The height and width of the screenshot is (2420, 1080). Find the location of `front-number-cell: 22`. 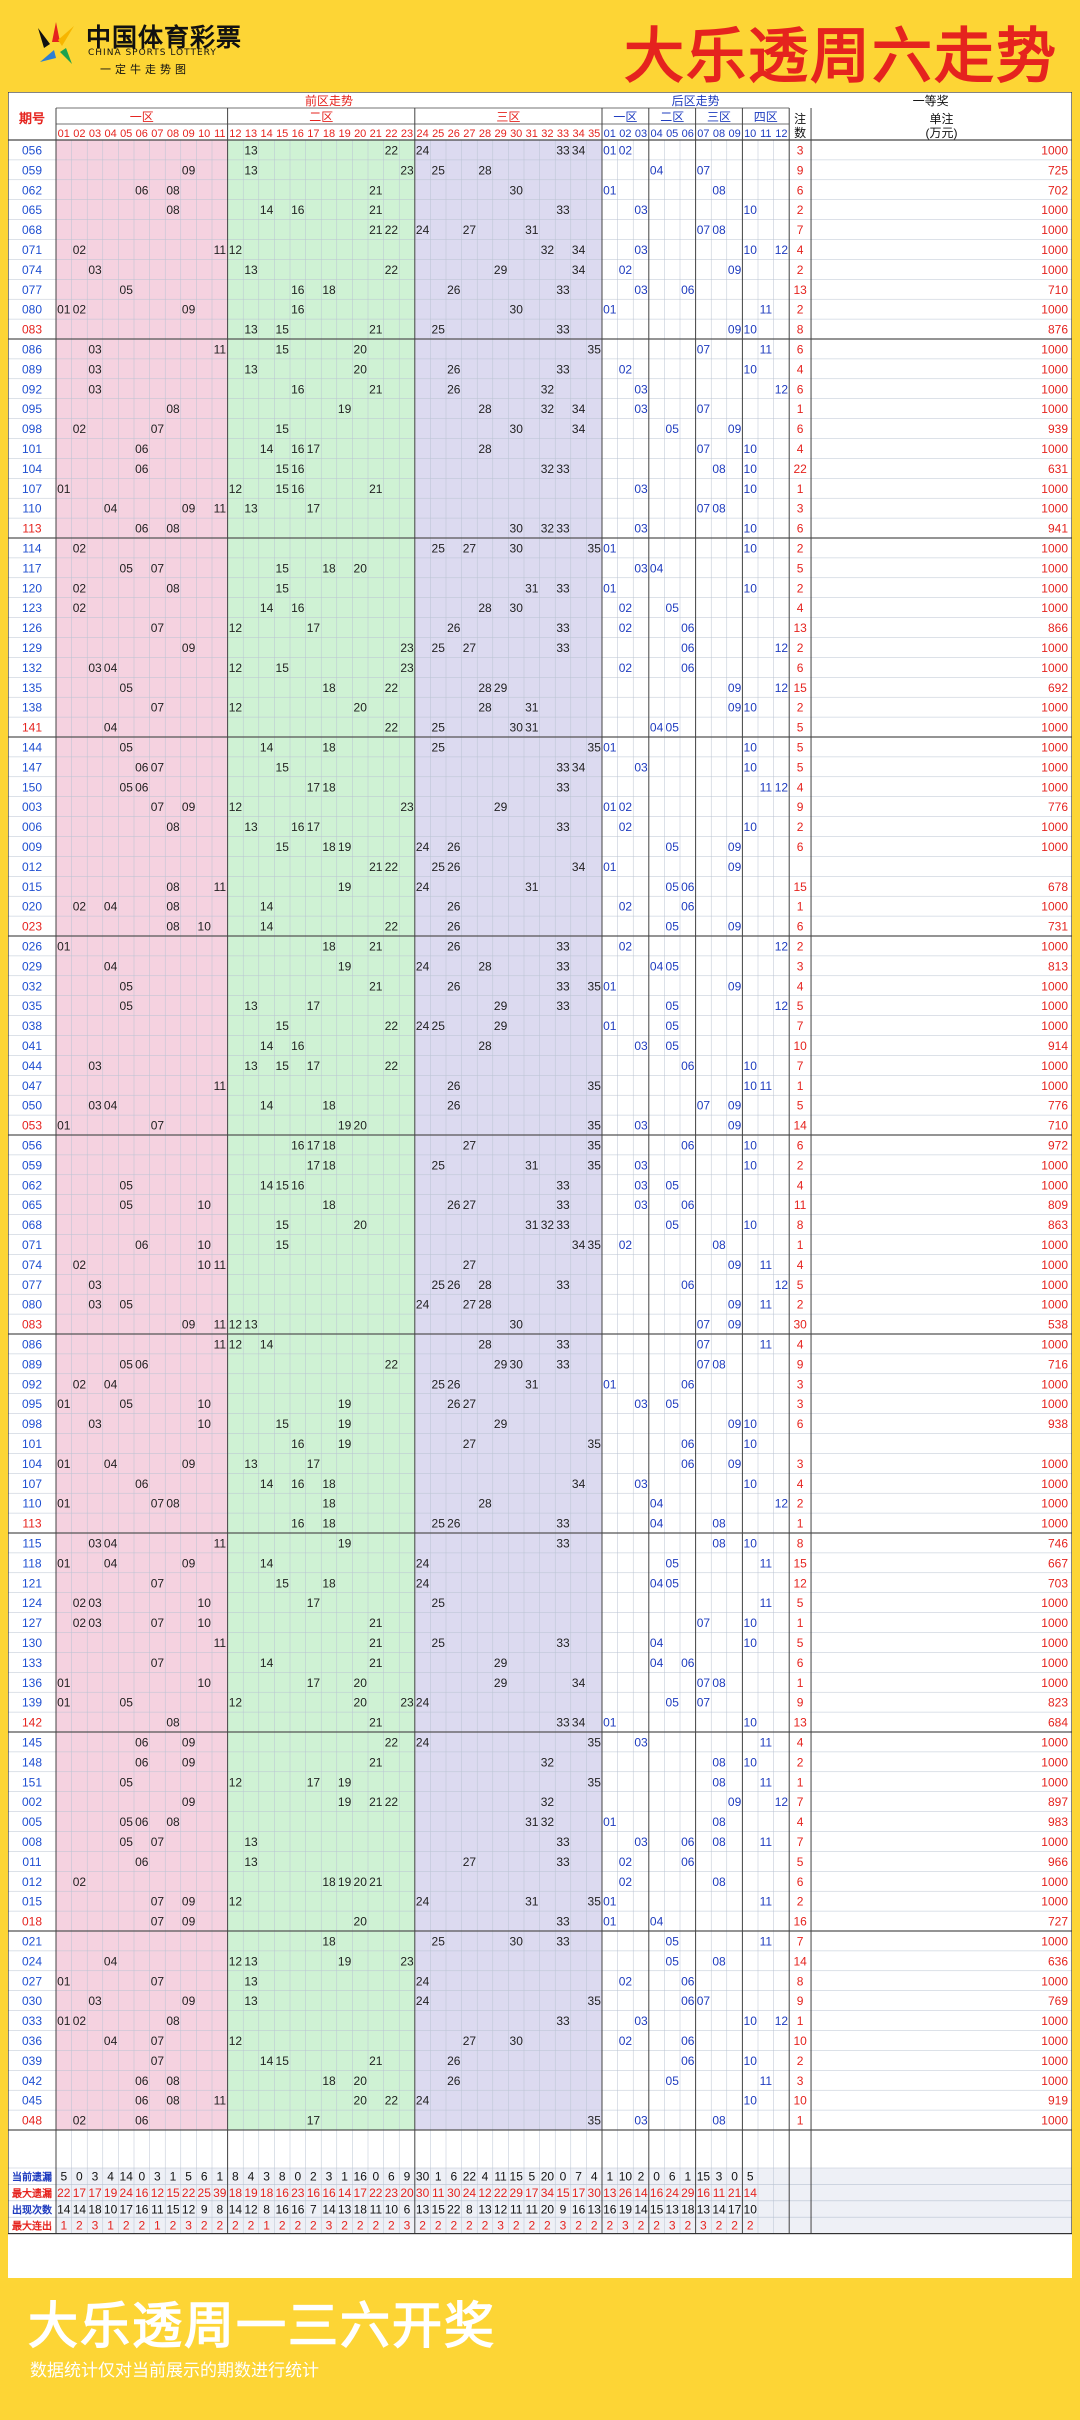

front-number-cell: 22 is located at coordinates (392, 927).